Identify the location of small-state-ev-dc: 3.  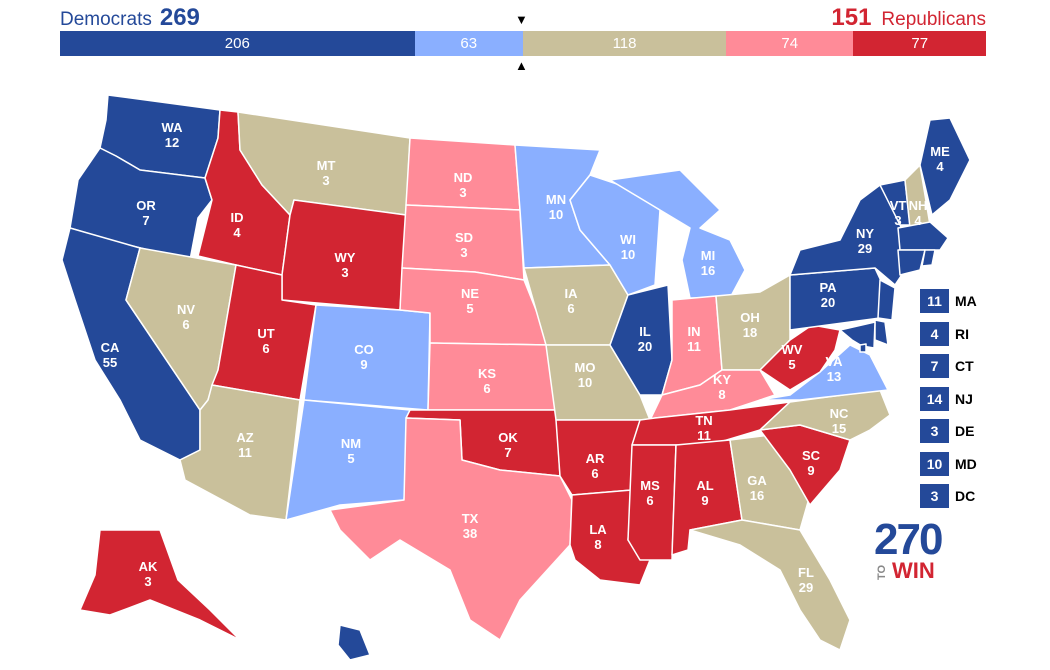
(934, 496).